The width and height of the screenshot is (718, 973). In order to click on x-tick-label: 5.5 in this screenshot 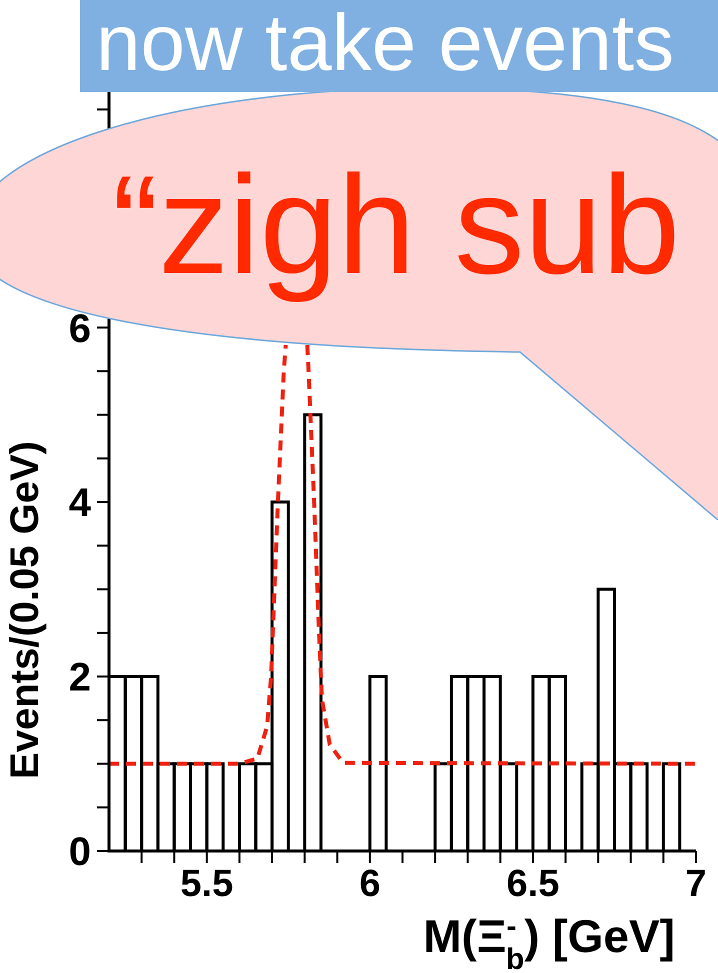, I will do `click(207, 883)`.